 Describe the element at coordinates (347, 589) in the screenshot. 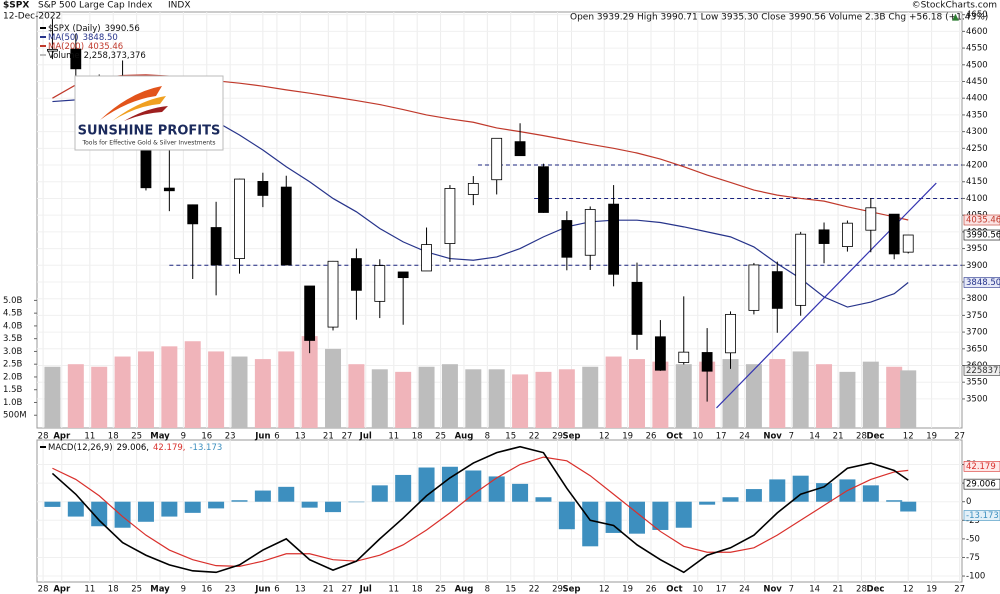

I see `x-tick-label: 27` at that location.